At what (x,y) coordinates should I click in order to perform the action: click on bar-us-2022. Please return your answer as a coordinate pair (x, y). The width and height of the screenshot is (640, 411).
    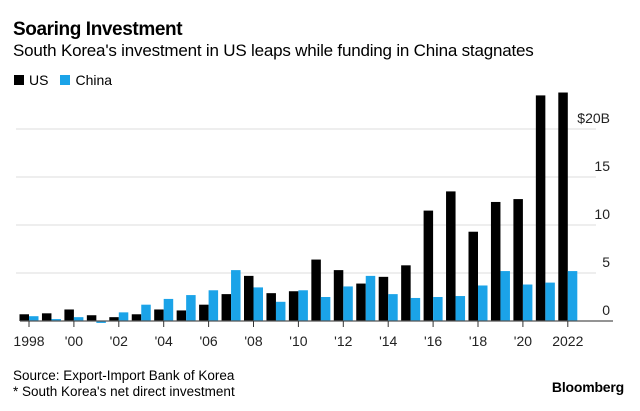
    Looking at the image, I should click on (563, 207).